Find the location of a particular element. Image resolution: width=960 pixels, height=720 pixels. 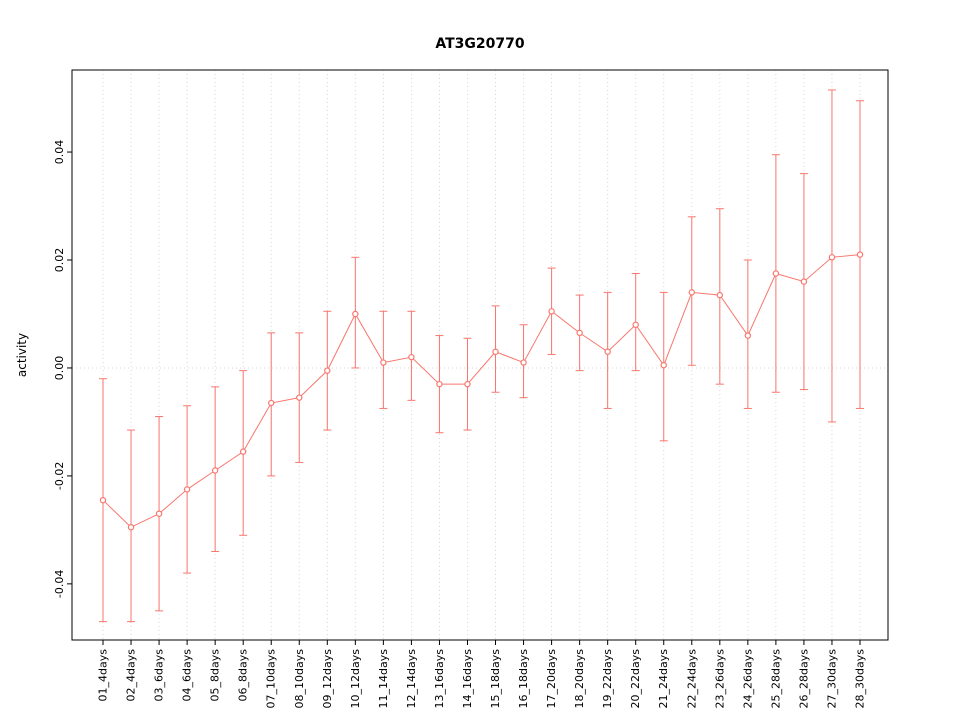

x-tick-label: 28_30days is located at coordinates (860, 679).